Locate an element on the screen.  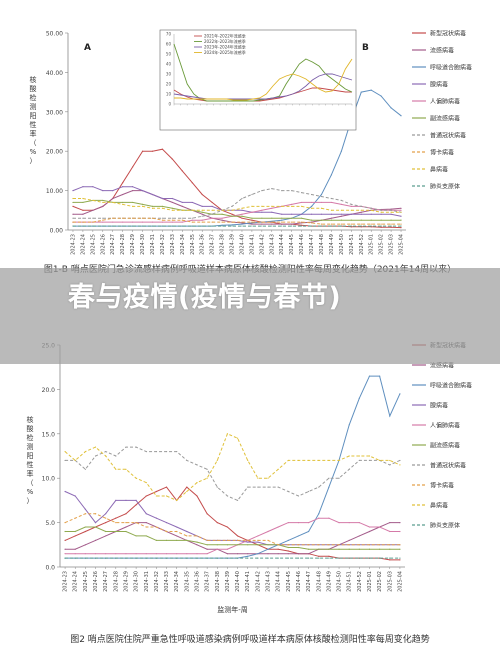
x-tick-label: 2024-44 is located at coordinates (279, 581).